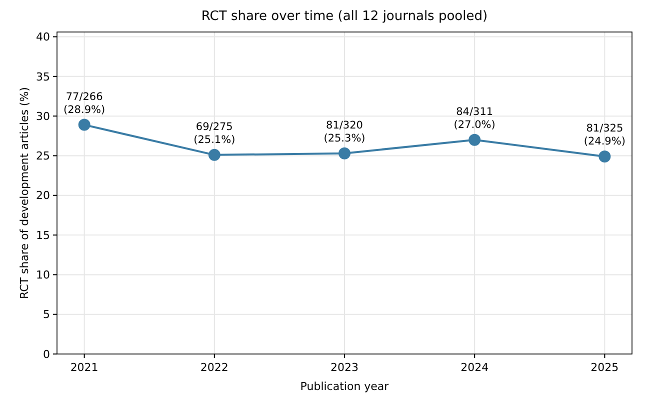 The width and height of the screenshot is (652, 402). What do you see at coordinates (84, 367) in the screenshot?
I see `x-tick-label: 2021` at bounding box center [84, 367].